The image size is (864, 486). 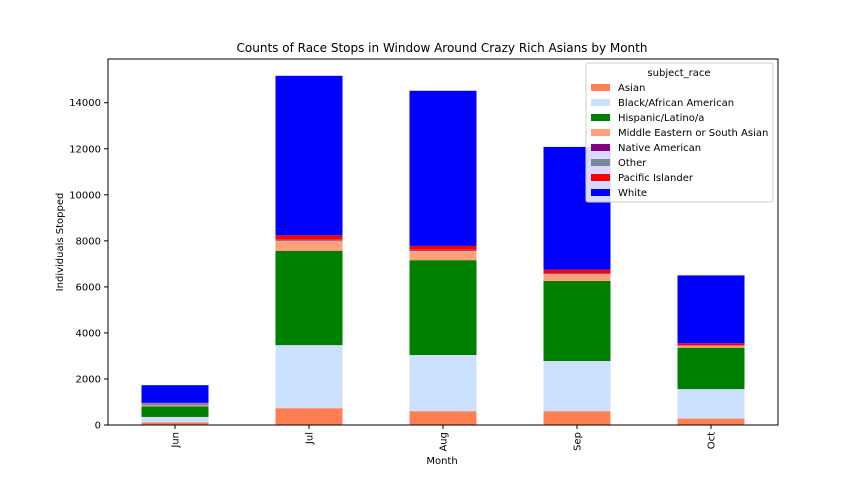 I want to click on y-tick-label: 4000, so click(x=88, y=333).